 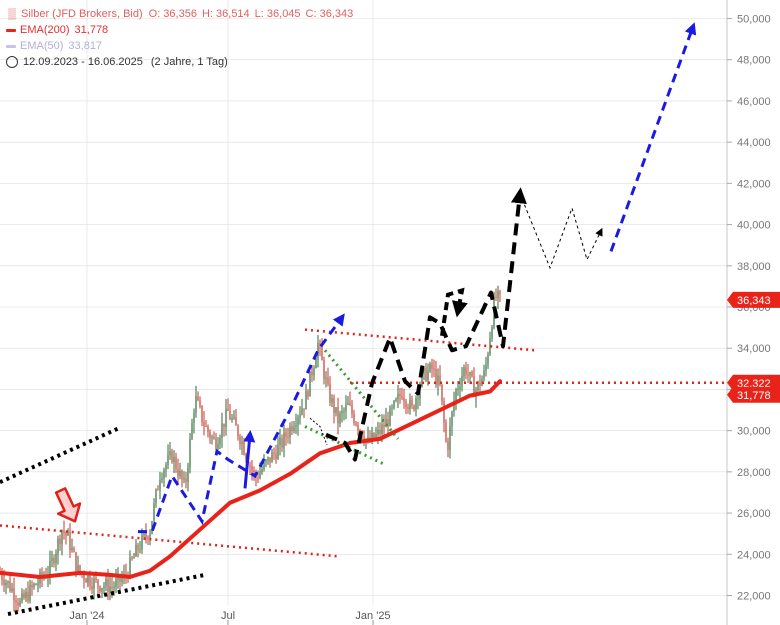 I want to click on y-tick-label: 46,000, so click(x=754, y=102).